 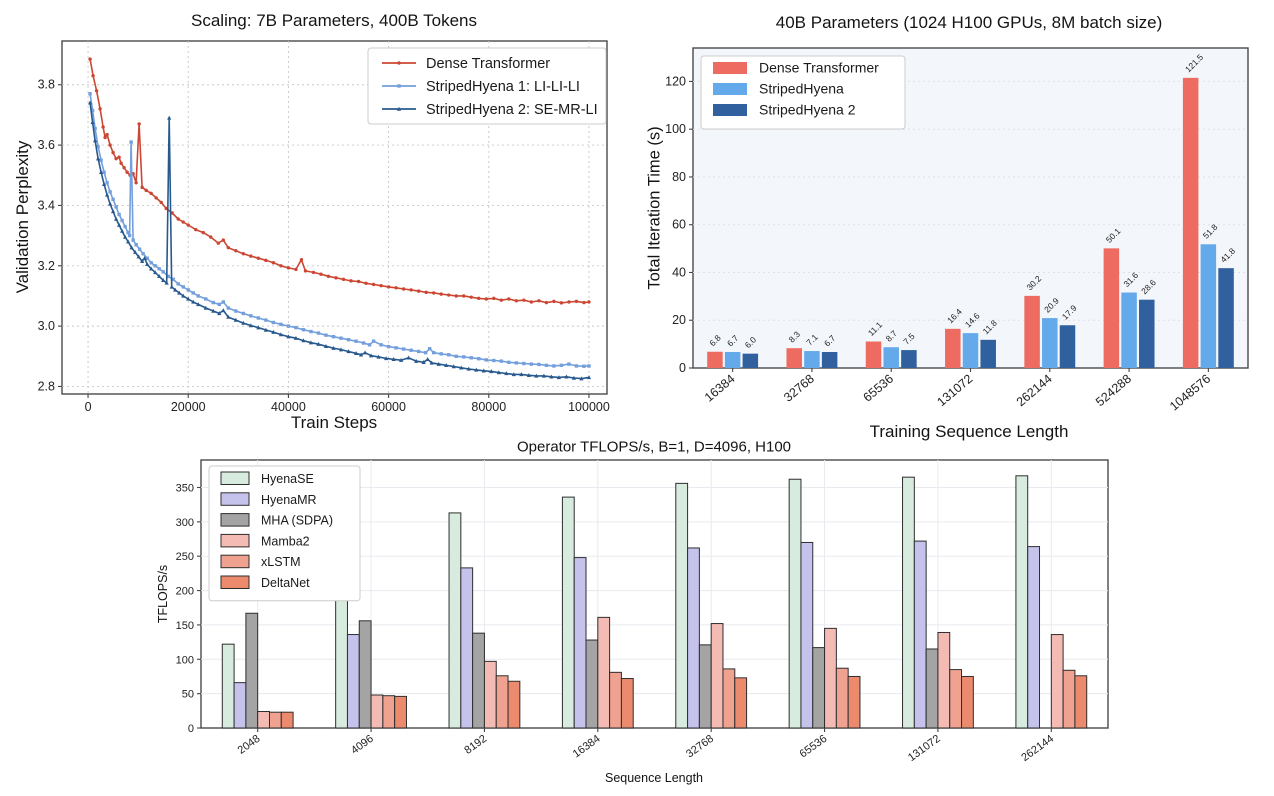 I want to click on svg-text: 80000, so click(x=488, y=407).